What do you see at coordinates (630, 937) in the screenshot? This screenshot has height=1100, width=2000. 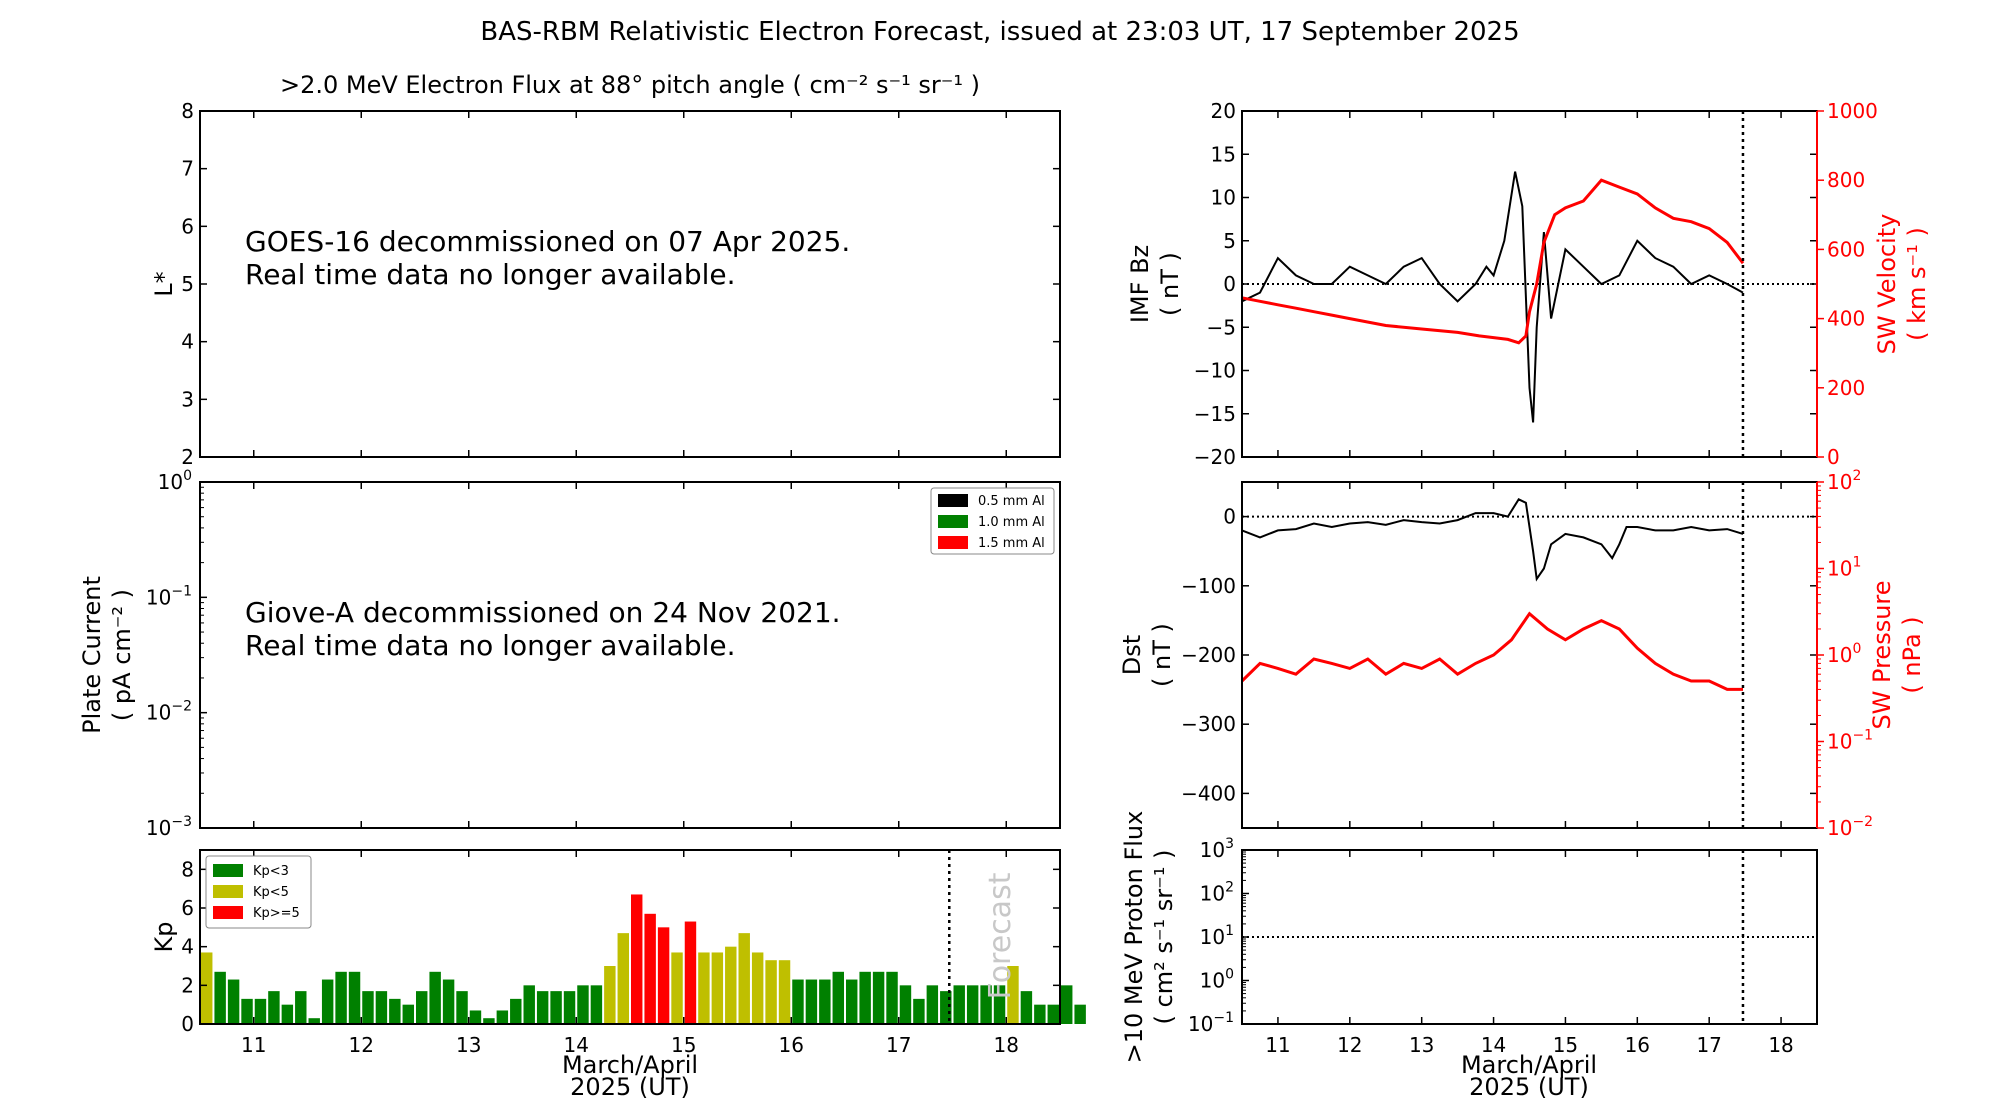 I see `kp-plot-frame` at bounding box center [630, 937].